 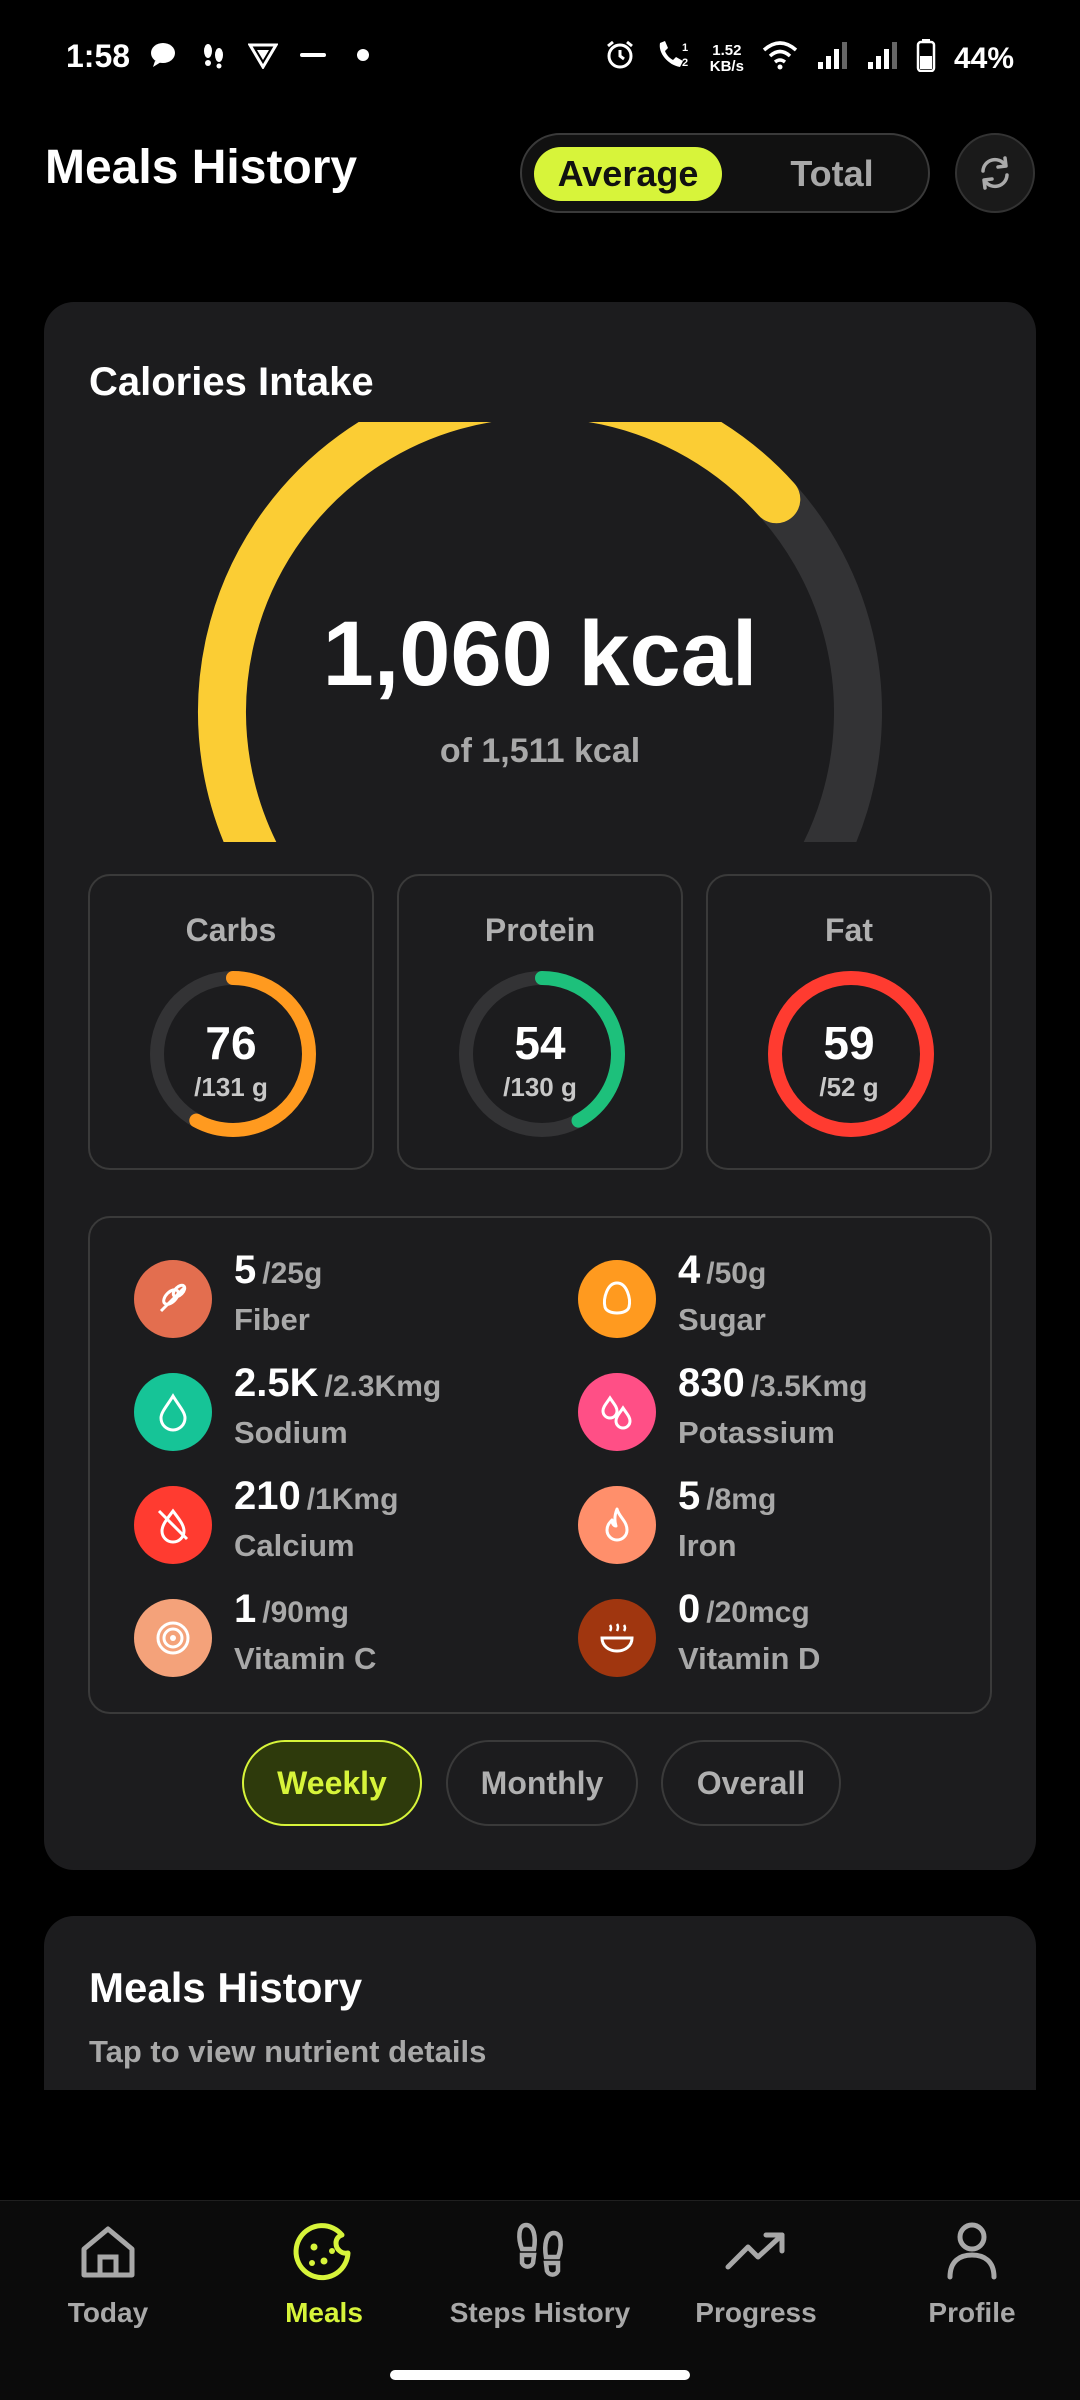 What do you see at coordinates (849, 930) in the screenshot?
I see `macro-label: Fat` at bounding box center [849, 930].